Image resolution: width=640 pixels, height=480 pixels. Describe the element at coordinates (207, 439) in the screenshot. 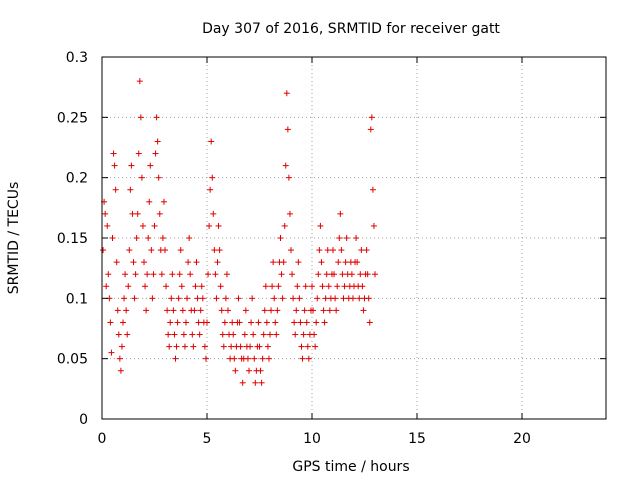

I see `x-tick-label: 5` at that location.